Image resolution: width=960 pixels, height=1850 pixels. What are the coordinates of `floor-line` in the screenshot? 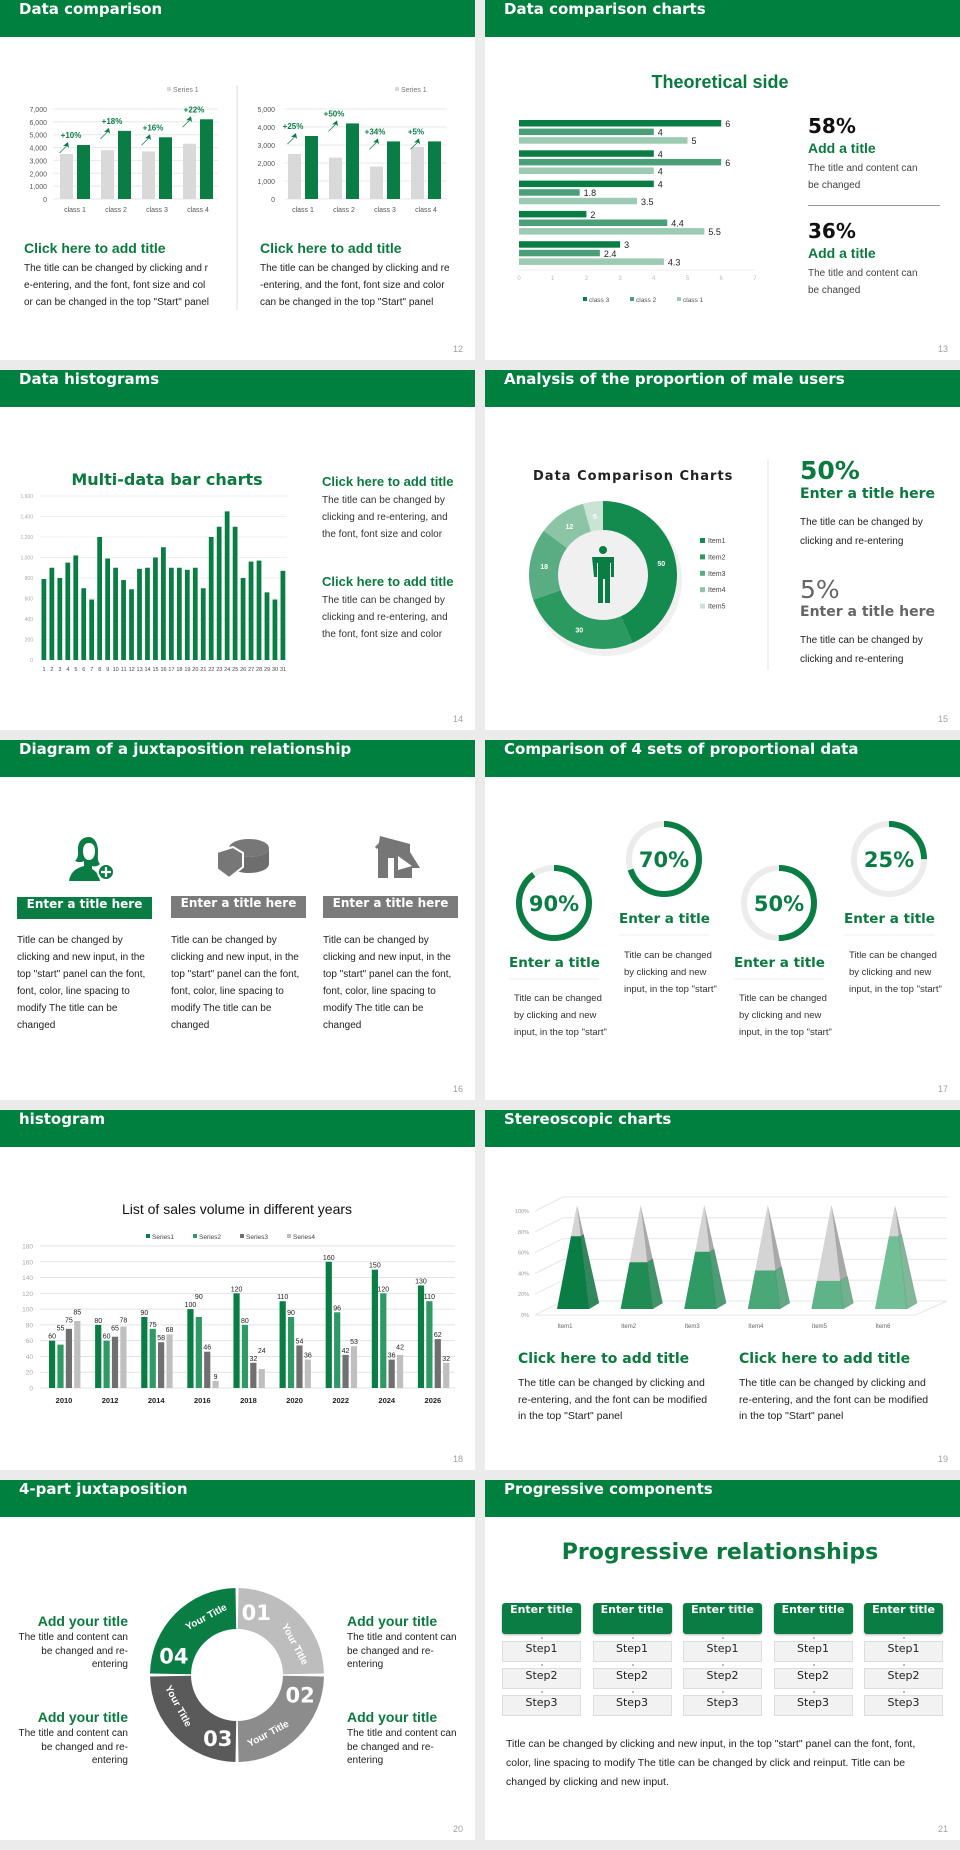 It's located at (741, 1308).